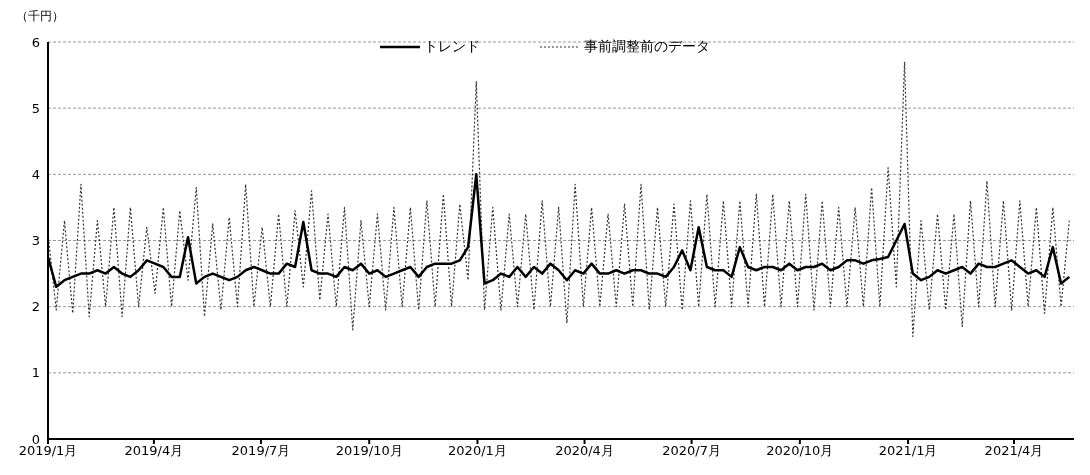 The height and width of the screenshot is (475, 1090). Describe the element at coordinates (1014, 451) in the screenshot. I see `x-tick-label: 2021/4月` at that location.